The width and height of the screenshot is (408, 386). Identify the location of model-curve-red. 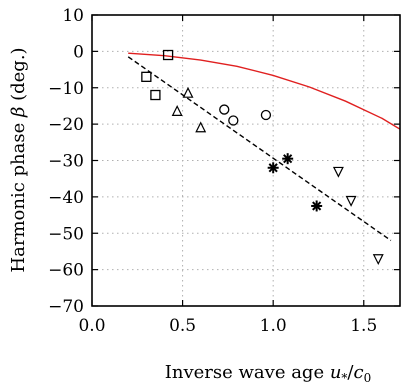
(264, 91).